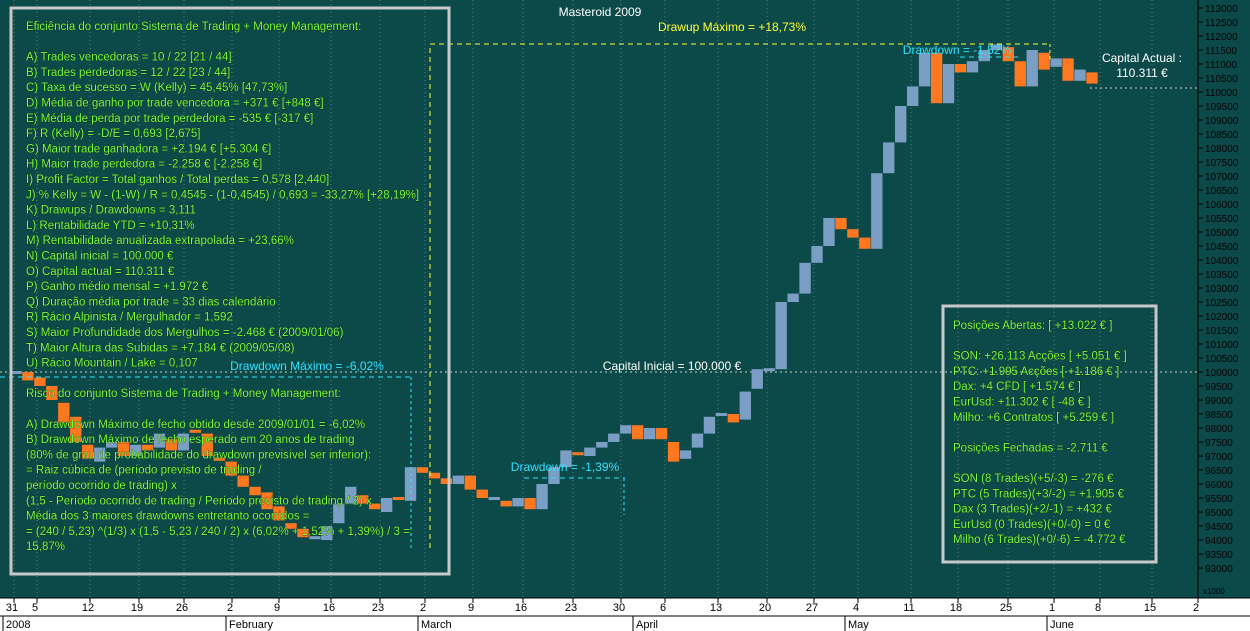  I want to click on y-tick-label: 112500, so click(1221, 23).